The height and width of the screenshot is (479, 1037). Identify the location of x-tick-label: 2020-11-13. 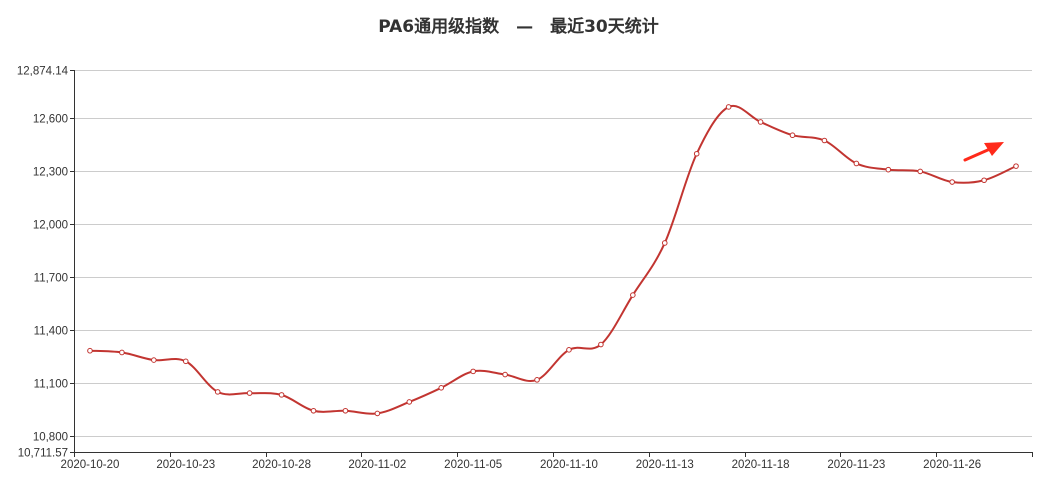
(665, 465).